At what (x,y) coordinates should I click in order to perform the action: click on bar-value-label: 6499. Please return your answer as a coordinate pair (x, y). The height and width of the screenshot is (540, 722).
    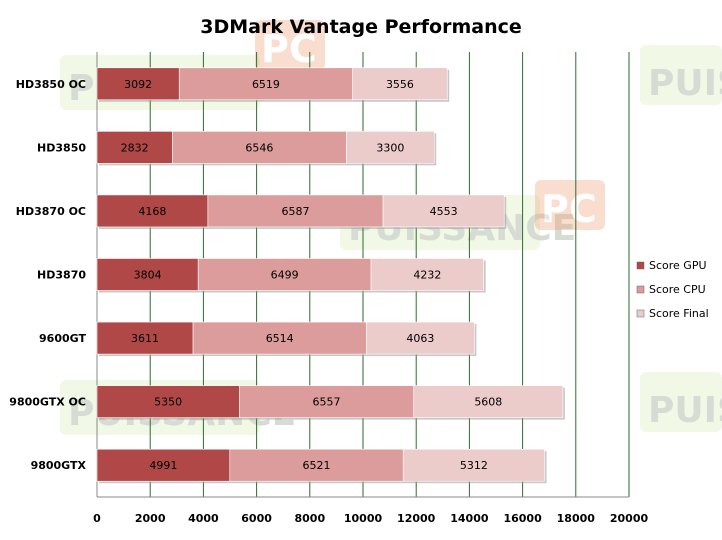
    Looking at the image, I should click on (285, 275).